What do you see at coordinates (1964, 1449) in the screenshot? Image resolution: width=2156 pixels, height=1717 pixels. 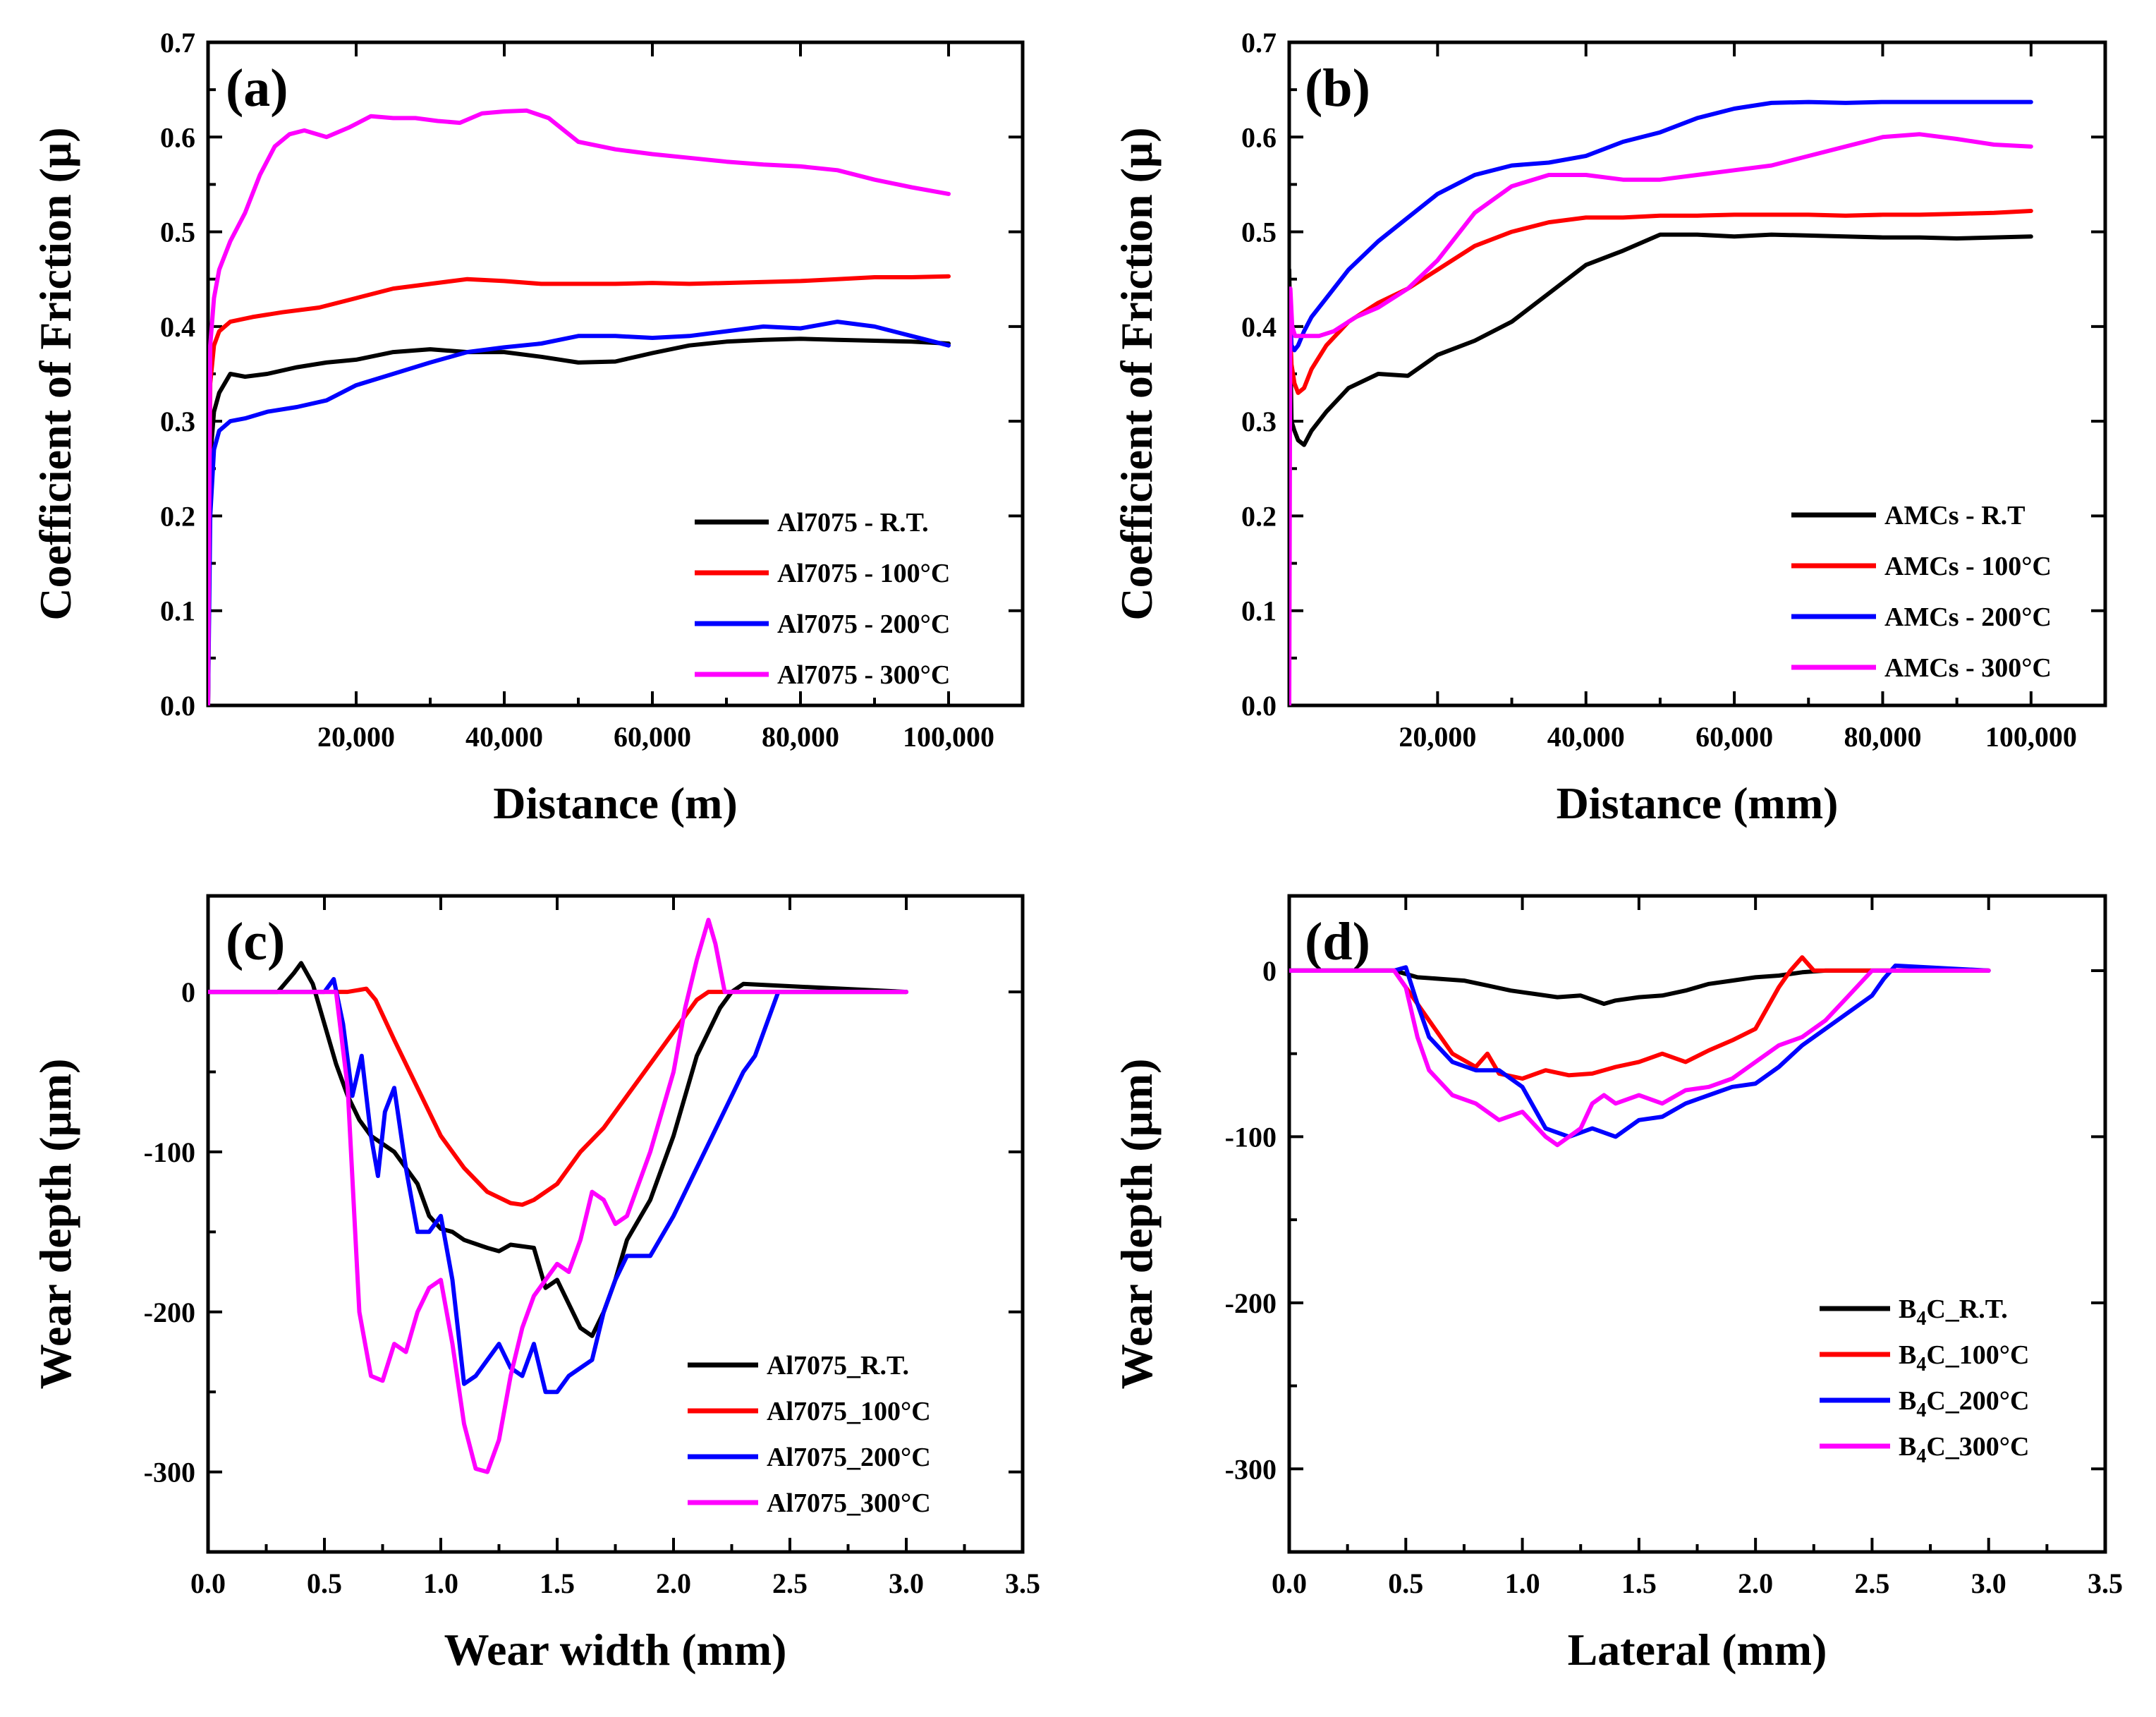 I see `legend-label: B4C_300°C` at bounding box center [1964, 1449].